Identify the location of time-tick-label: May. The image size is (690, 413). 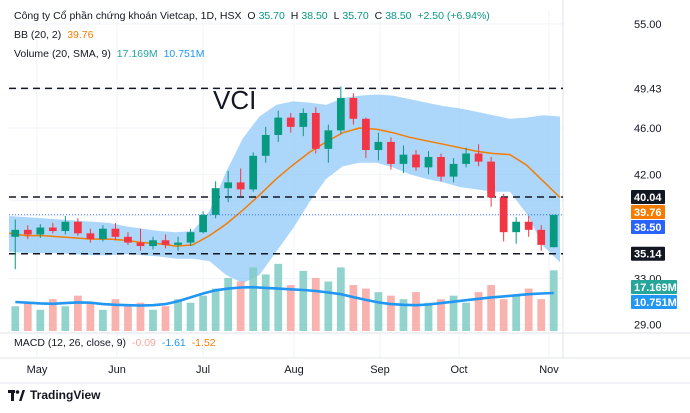
(37, 370).